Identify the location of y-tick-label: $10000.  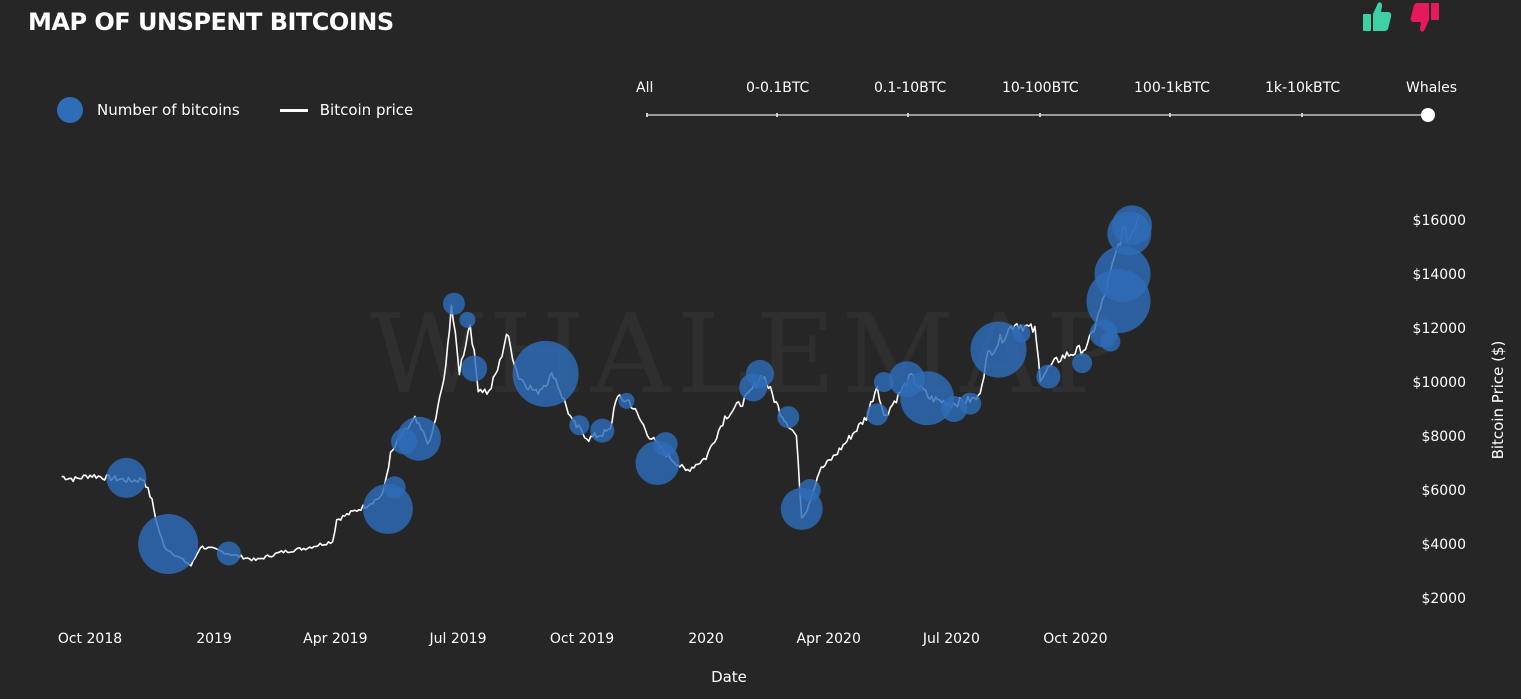
(1439, 383).